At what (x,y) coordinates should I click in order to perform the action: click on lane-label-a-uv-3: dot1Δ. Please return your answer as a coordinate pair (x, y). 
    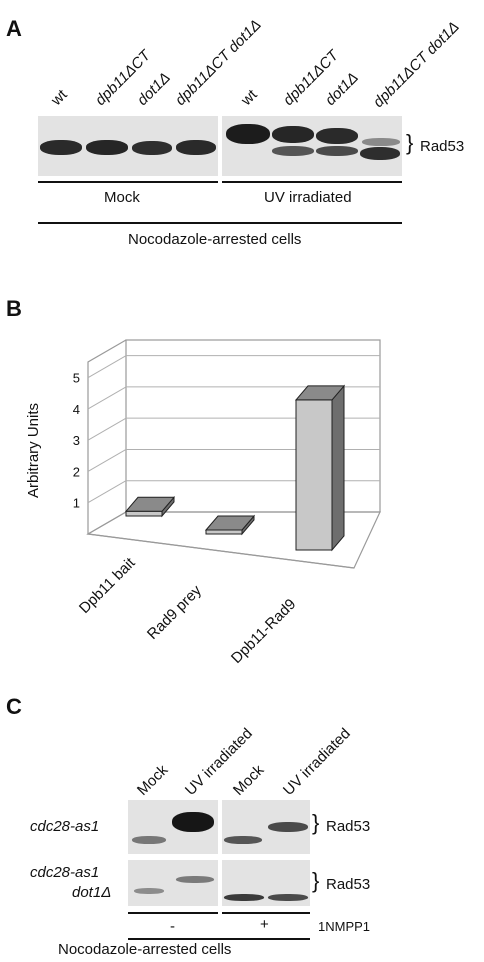
    Looking at the image, I should click on (341, 89).